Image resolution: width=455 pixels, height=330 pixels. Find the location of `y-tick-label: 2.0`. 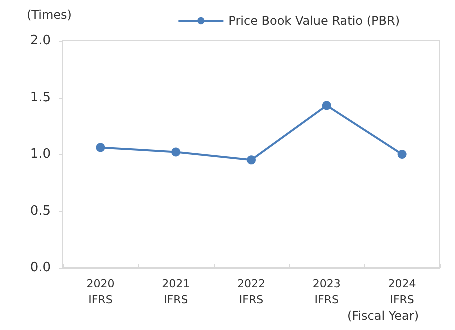

y-tick-label: 2.0 is located at coordinates (40, 41).